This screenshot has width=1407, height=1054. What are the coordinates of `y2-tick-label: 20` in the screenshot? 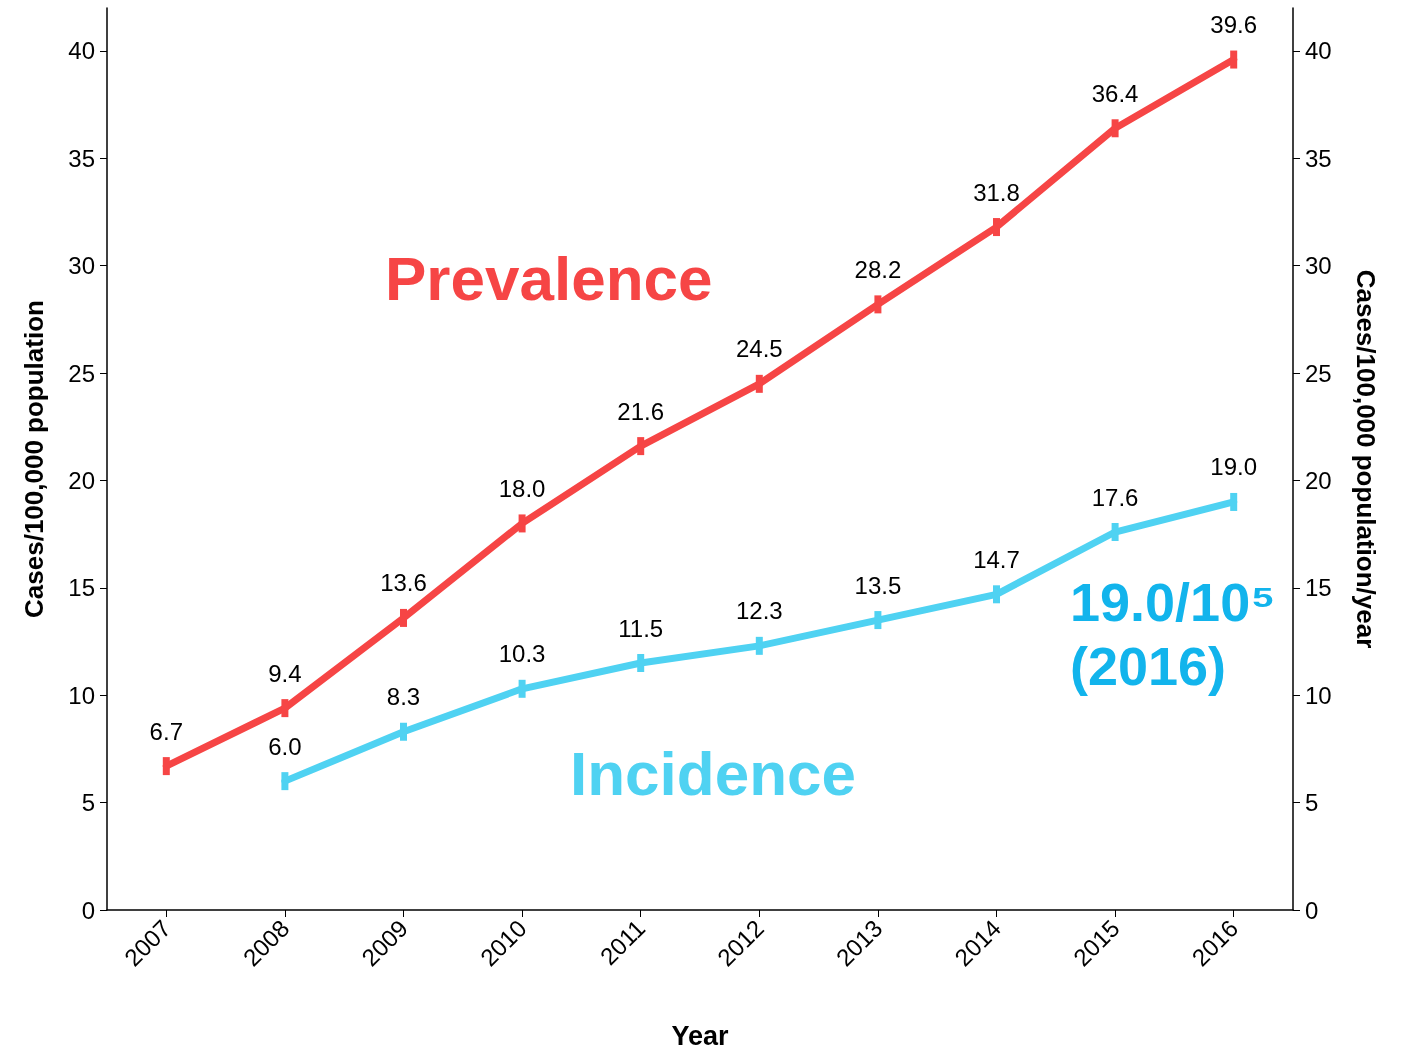 It's located at (1318, 480).